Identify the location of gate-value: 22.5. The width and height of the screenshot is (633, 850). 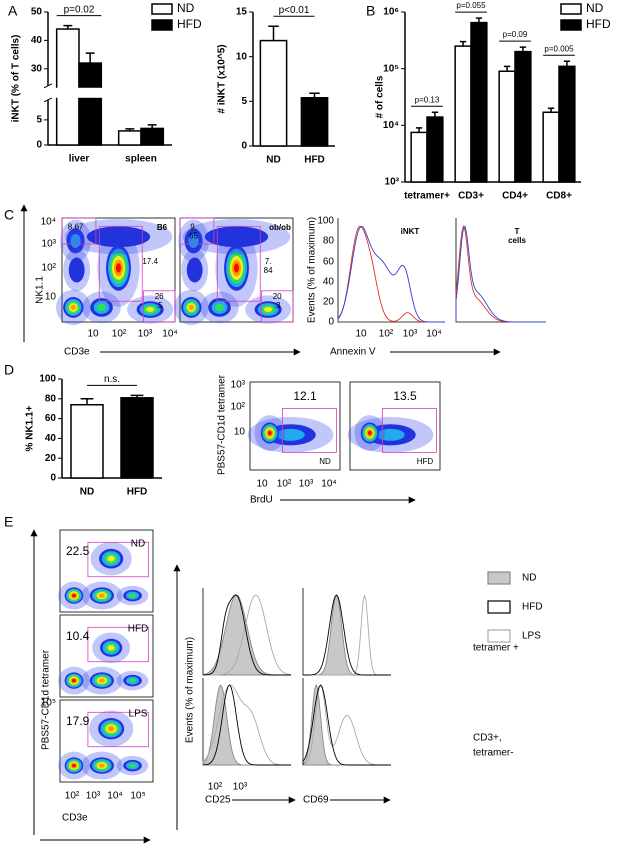
(78, 551).